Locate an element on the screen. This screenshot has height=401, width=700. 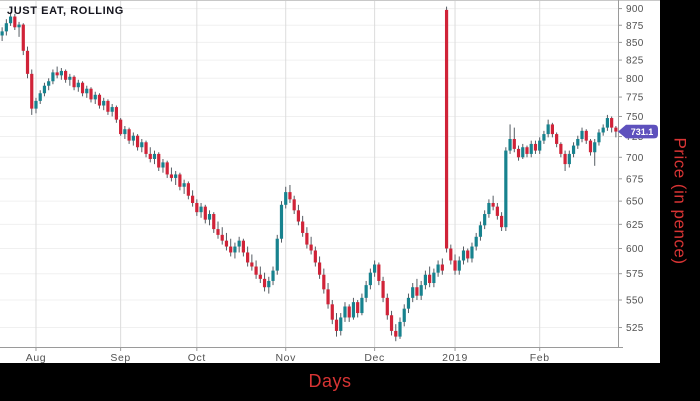
x-axis-title-panel: Days is located at coordinates (330, 382).